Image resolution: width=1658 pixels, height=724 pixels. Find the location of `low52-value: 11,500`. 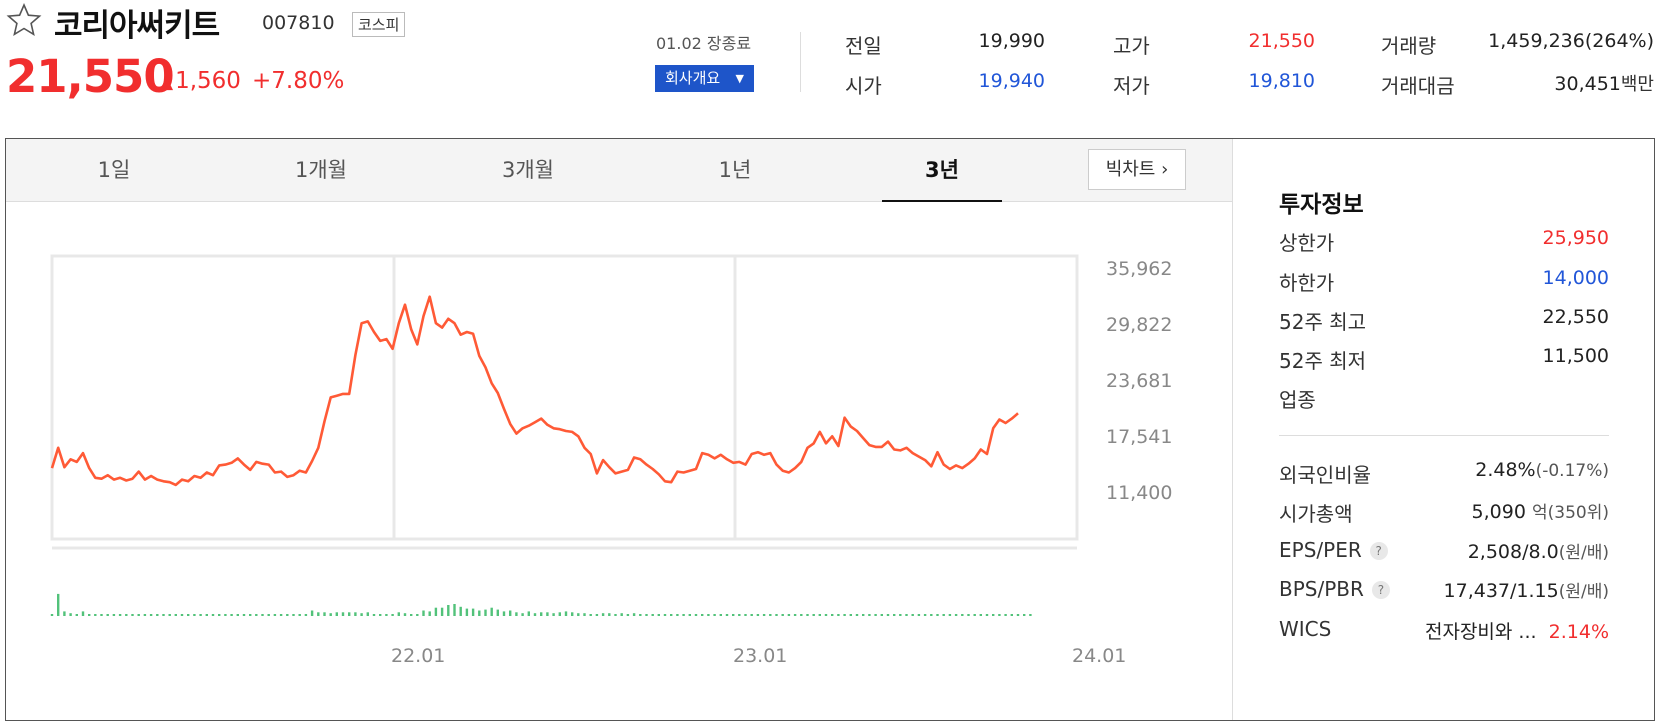

low52-value: 11,500 is located at coordinates (1575, 356).